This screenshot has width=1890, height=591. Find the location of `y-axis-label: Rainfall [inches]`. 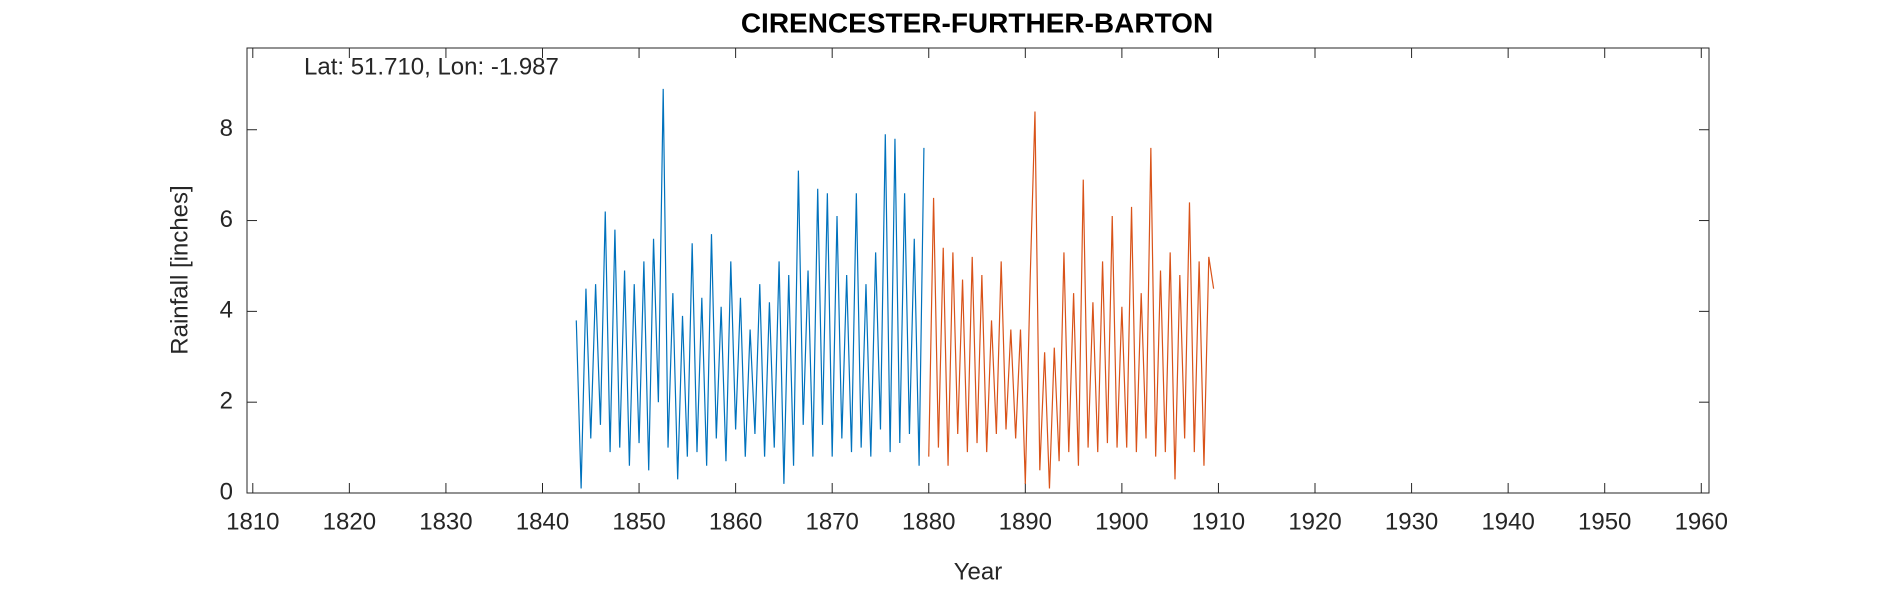

y-axis-label: Rainfall [inches] is located at coordinates (179, 269).